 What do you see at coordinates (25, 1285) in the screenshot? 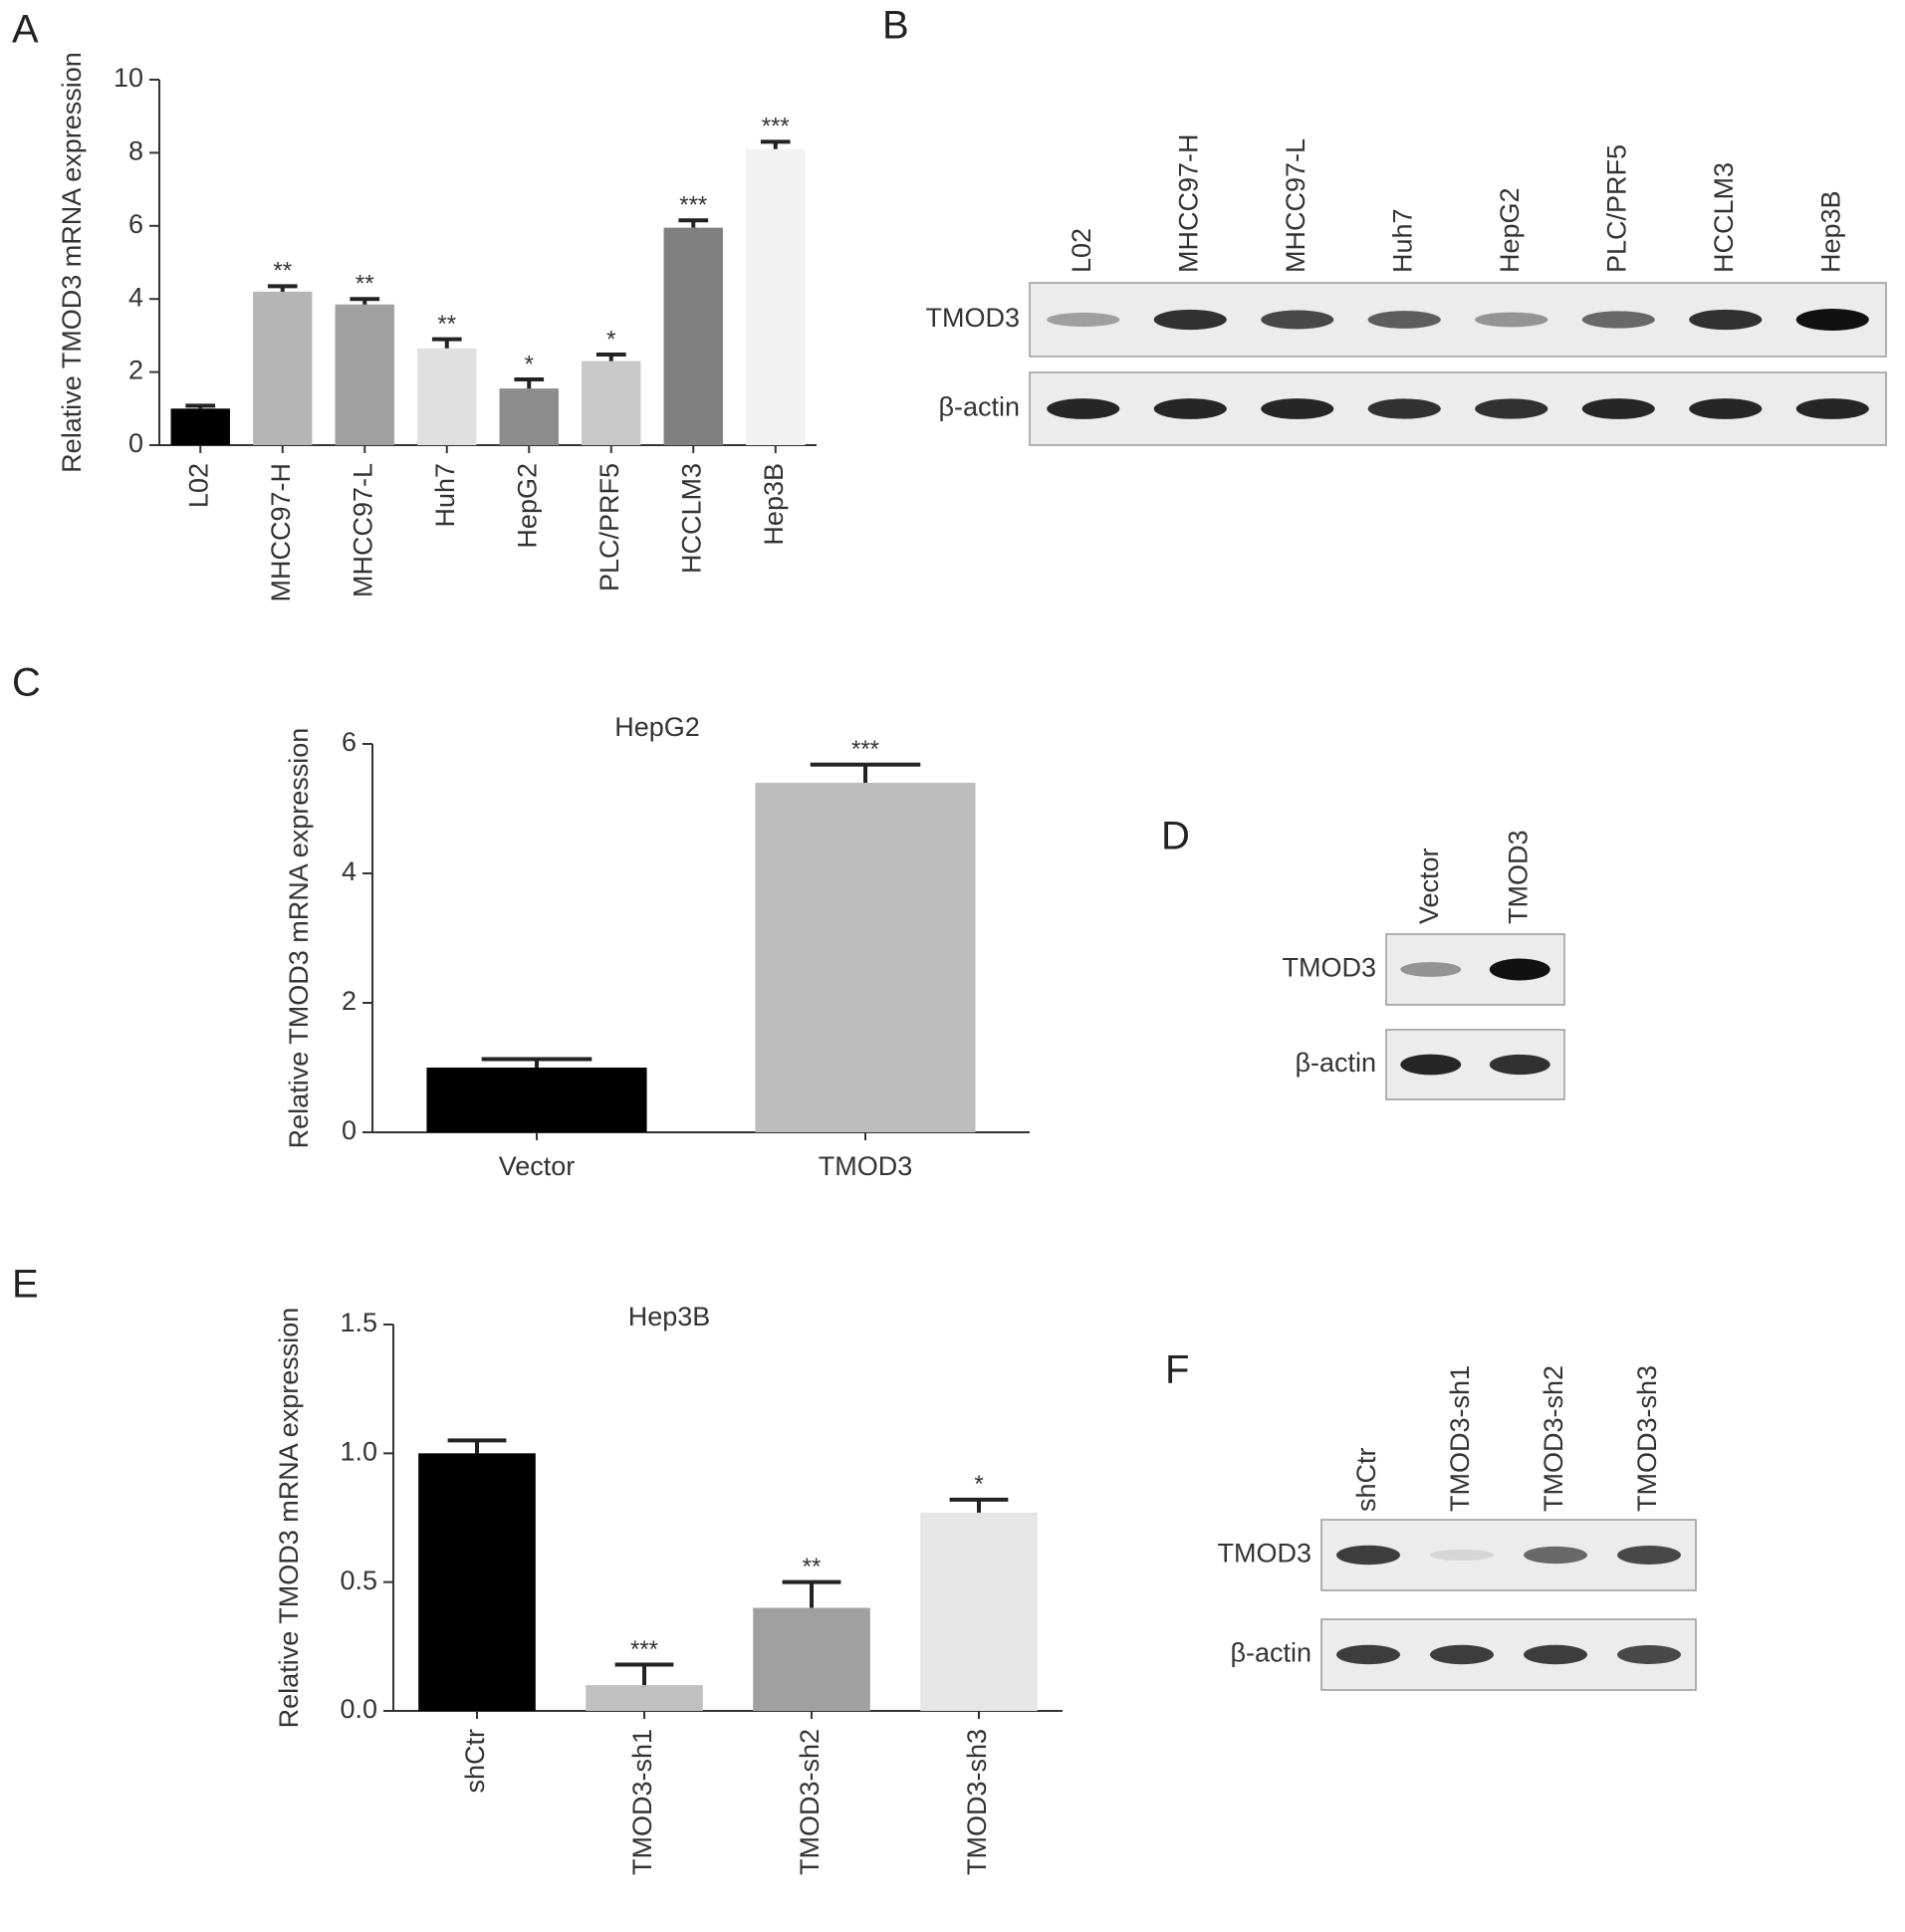
I see `panel-label: E` at bounding box center [25, 1285].